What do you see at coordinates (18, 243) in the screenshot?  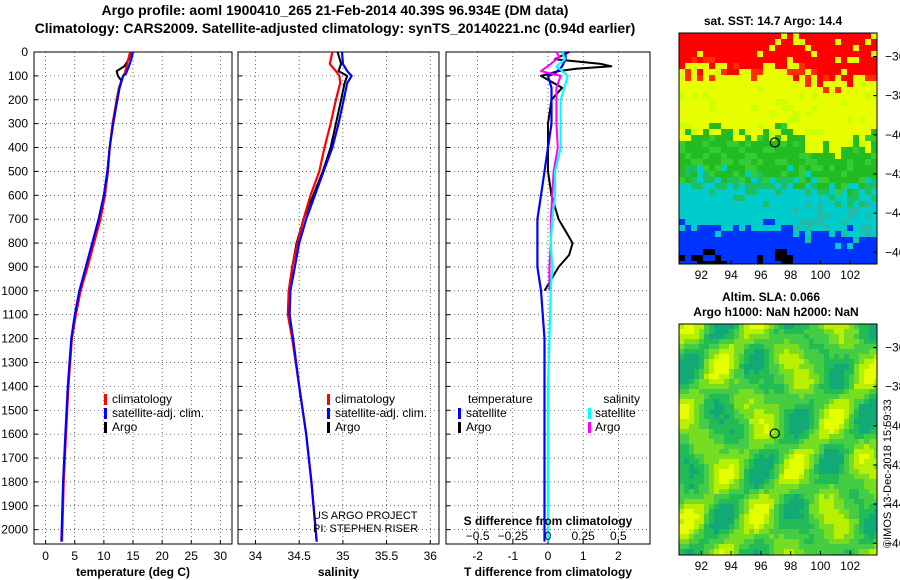 I see `depth-tick-label: 800` at bounding box center [18, 243].